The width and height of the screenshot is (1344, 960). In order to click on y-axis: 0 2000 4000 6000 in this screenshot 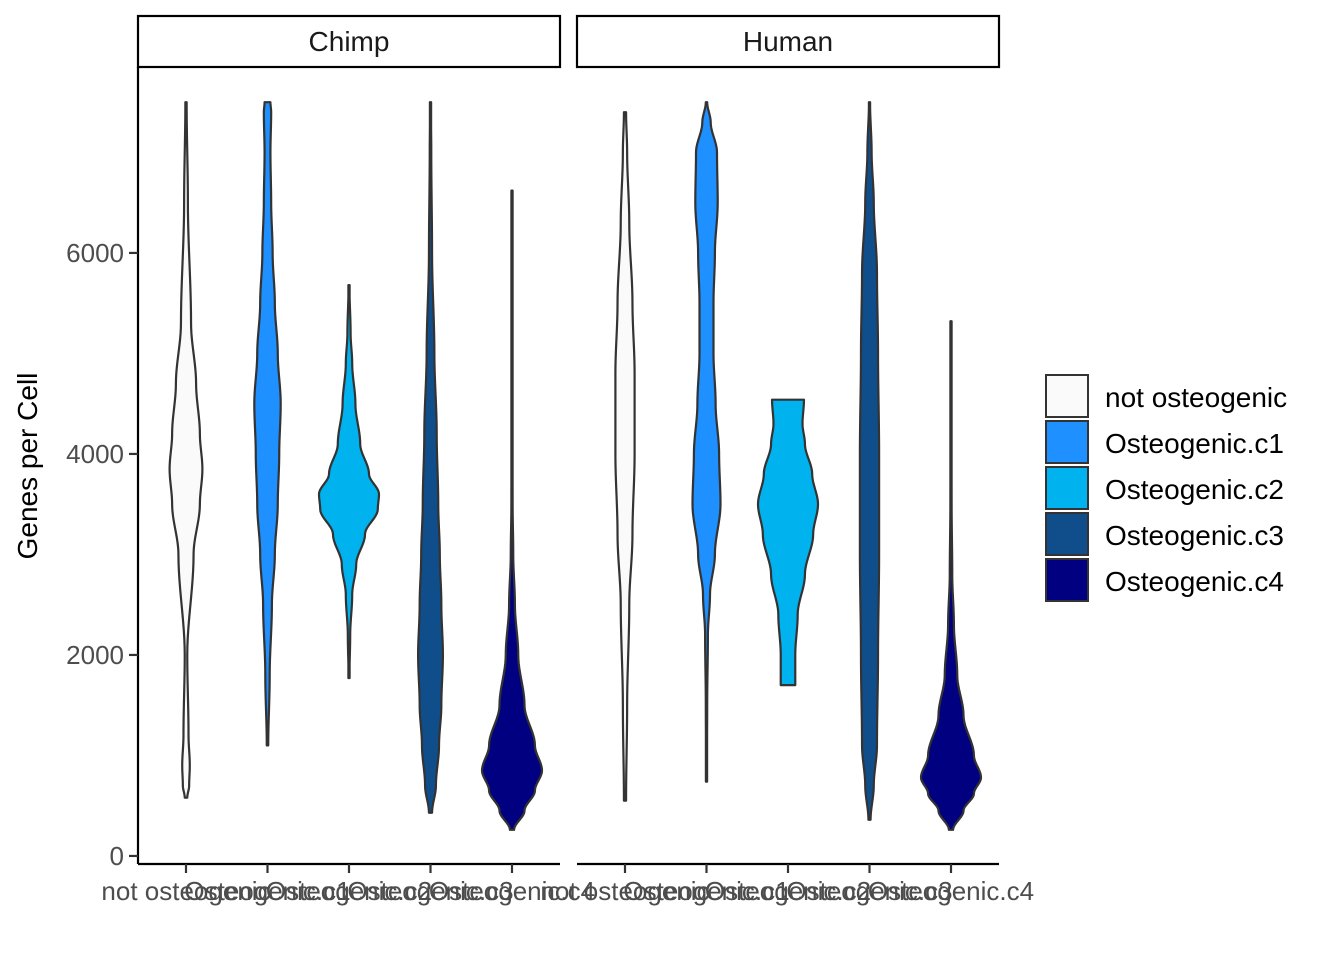, I will do `click(102, 554)`.